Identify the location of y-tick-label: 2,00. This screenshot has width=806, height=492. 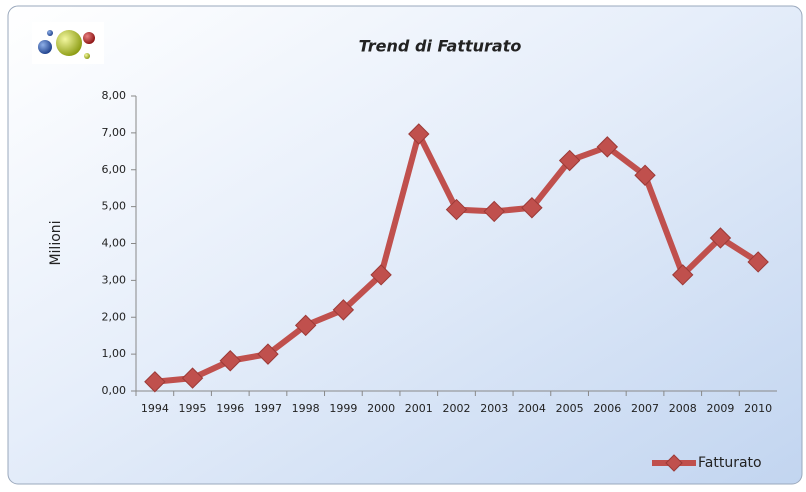
(114, 316).